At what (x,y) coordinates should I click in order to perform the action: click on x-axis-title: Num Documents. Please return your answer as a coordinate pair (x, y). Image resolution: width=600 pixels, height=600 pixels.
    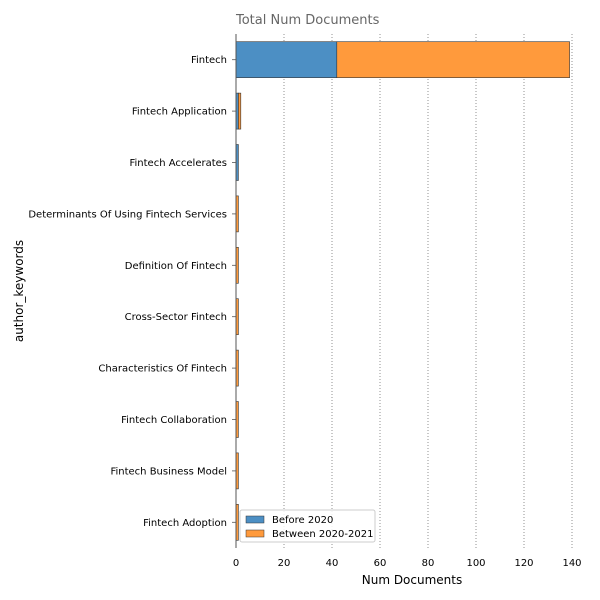
    Looking at the image, I should click on (412, 580).